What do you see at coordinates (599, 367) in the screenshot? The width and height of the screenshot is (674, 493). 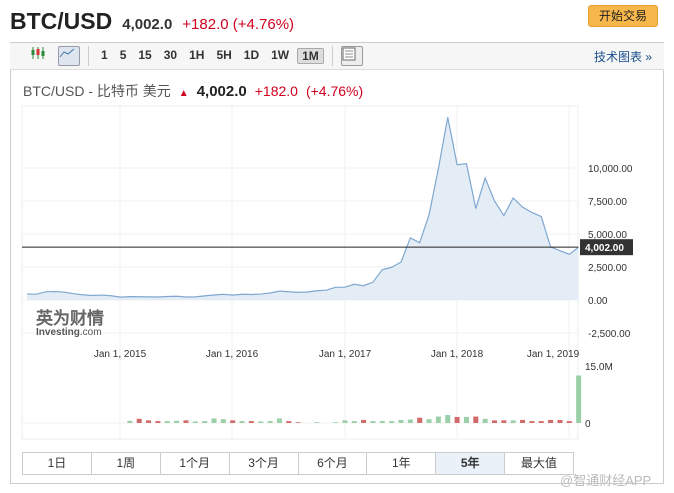 I see `volume-tick-label: 15.0M` at bounding box center [599, 367].